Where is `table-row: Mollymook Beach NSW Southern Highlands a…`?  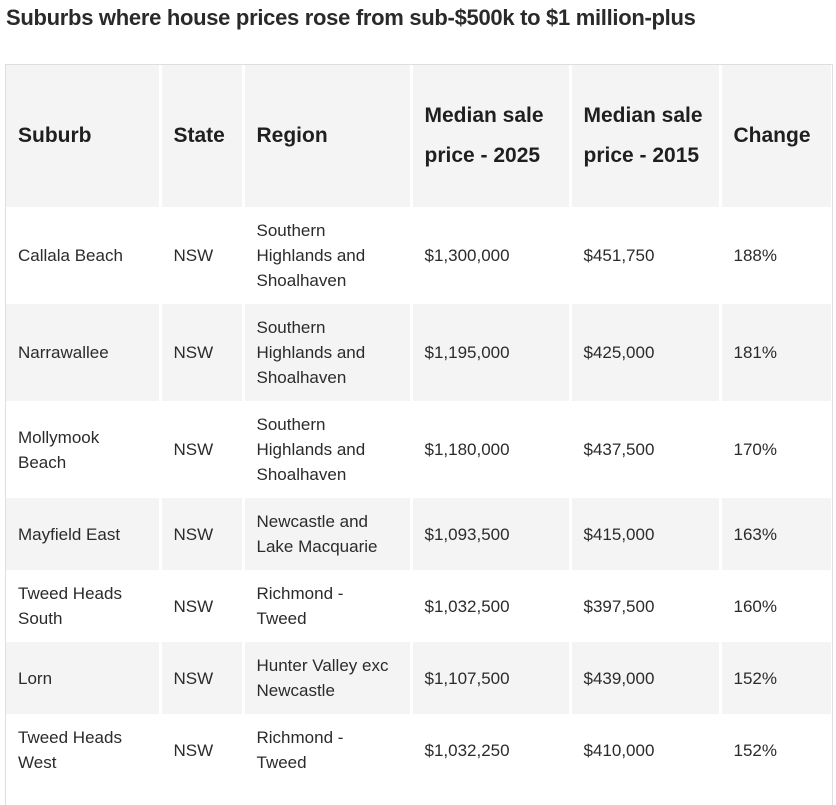
table-row: Mollymook Beach NSW Southern Highlands a… is located at coordinates (418, 449).